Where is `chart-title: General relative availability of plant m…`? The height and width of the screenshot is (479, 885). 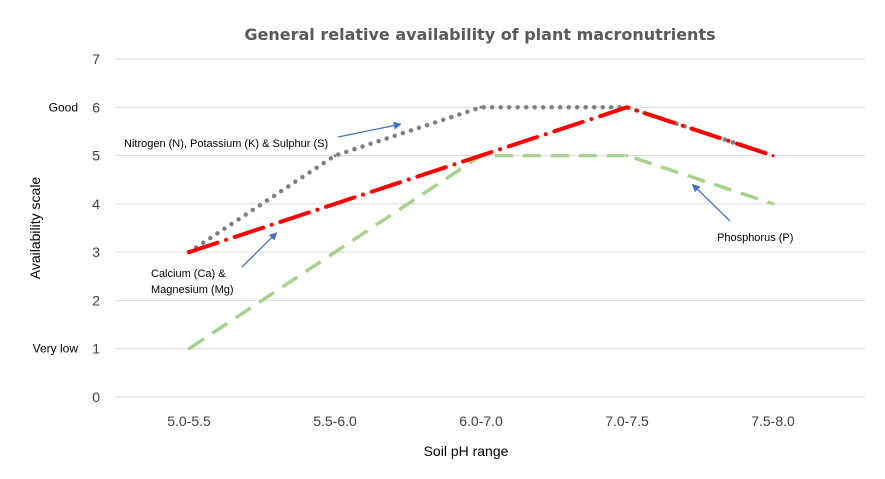 chart-title: General relative availability of plant m… is located at coordinates (479, 34).